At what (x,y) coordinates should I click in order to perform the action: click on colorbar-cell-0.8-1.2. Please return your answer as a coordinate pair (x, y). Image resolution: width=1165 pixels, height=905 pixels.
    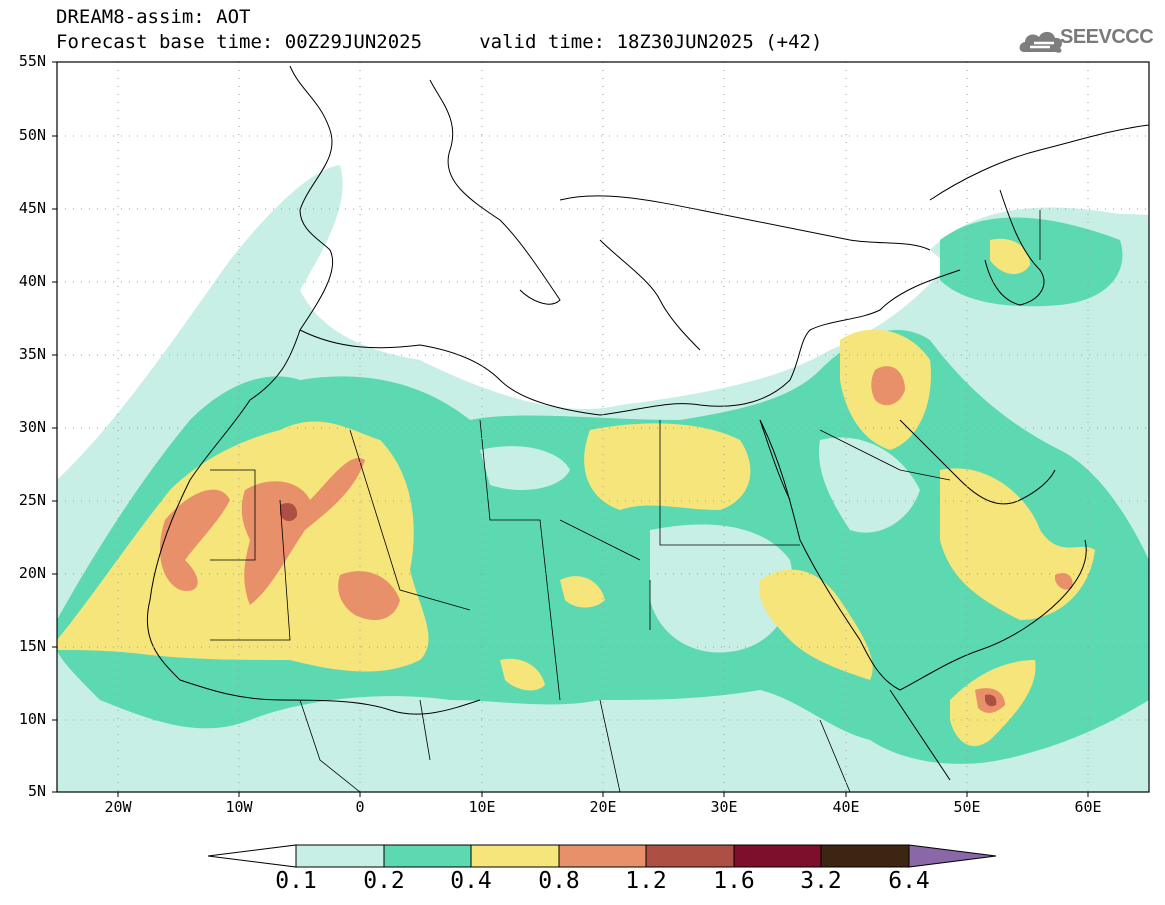
    Looking at the image, I should click on (602, 856).